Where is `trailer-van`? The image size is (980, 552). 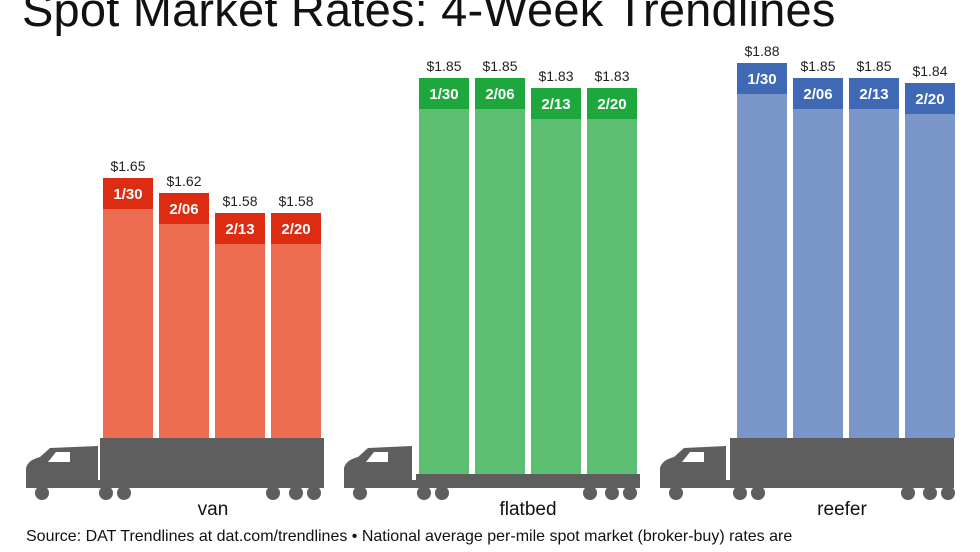
trailer-van is located at coordinates (212, 461).